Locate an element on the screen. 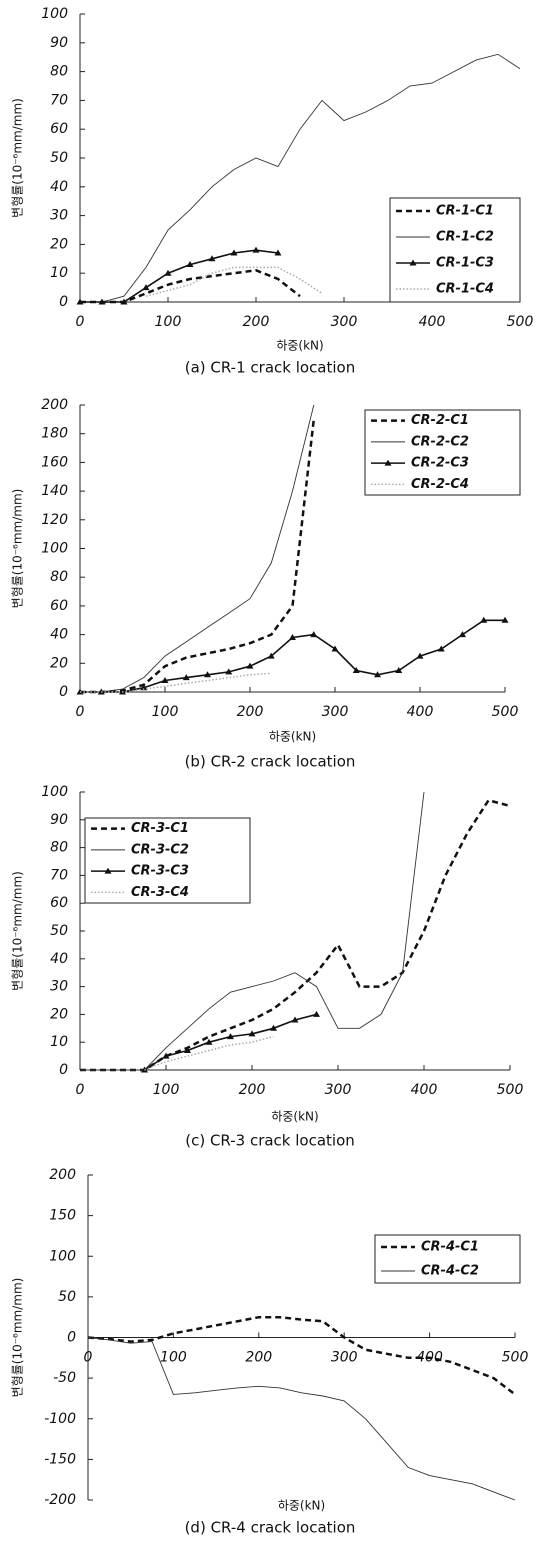  legend-label: CR-2-C1 is located at coordinates (440, 420).